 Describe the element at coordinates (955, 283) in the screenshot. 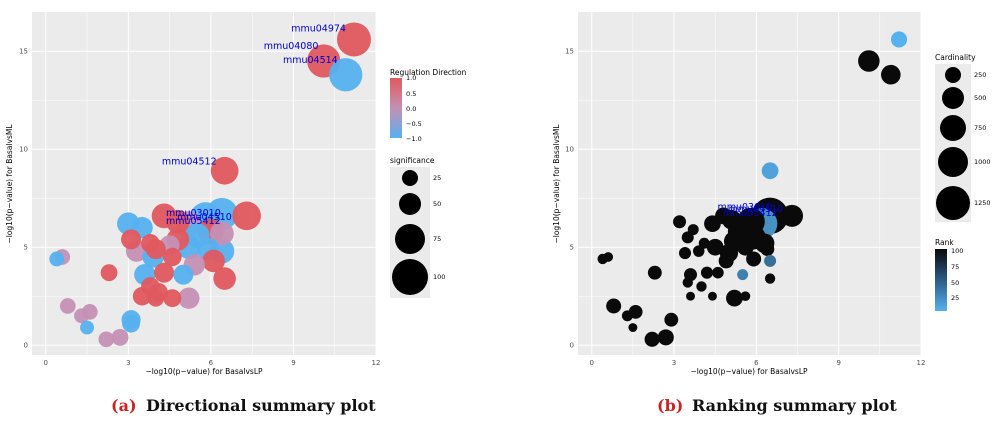

I see `rank-legend-label: 50` at that location.